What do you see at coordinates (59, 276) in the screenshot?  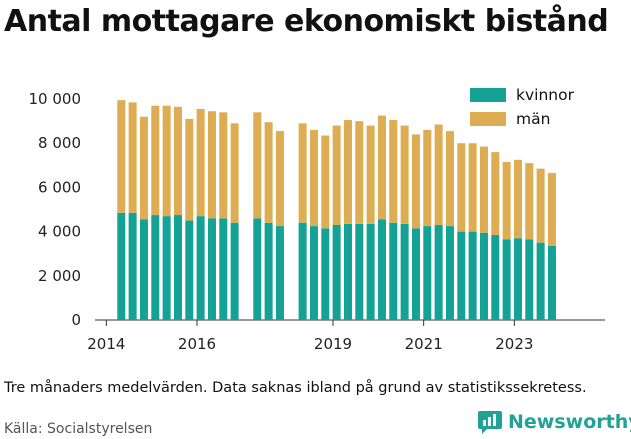 I see `y-tick-label: 2 000` at bounding box center [59, 276].